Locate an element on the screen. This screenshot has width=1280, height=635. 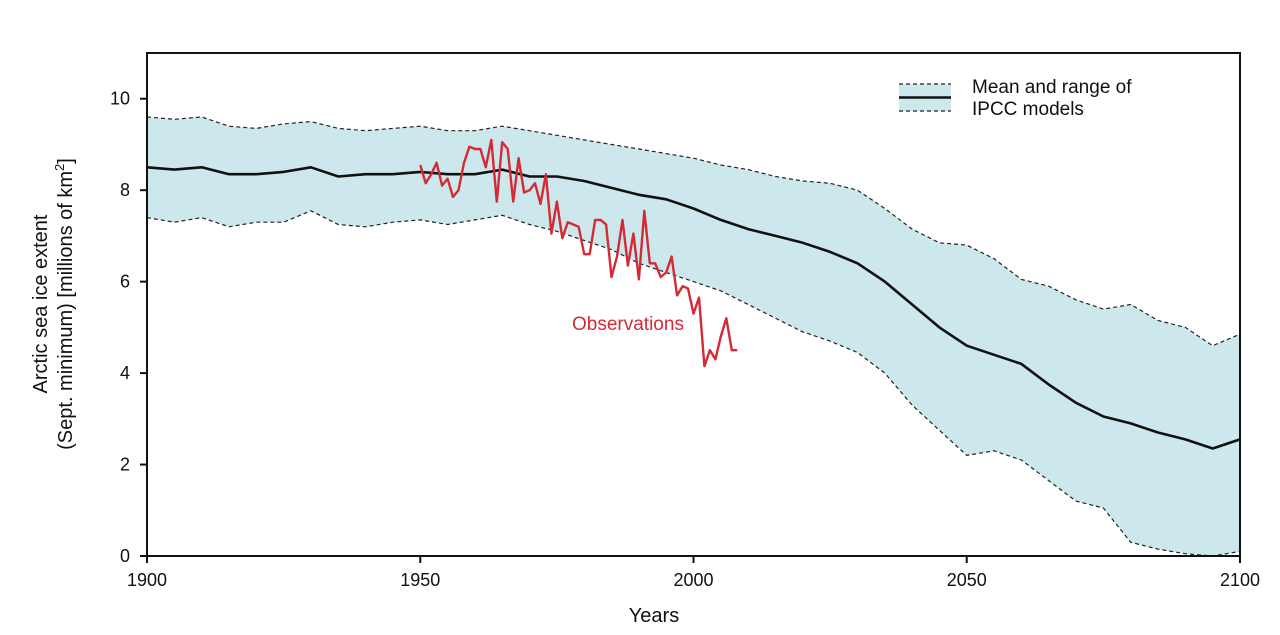
y-axis-title-line1: Arctic sea ice extent is located at coordinates (41, 303).